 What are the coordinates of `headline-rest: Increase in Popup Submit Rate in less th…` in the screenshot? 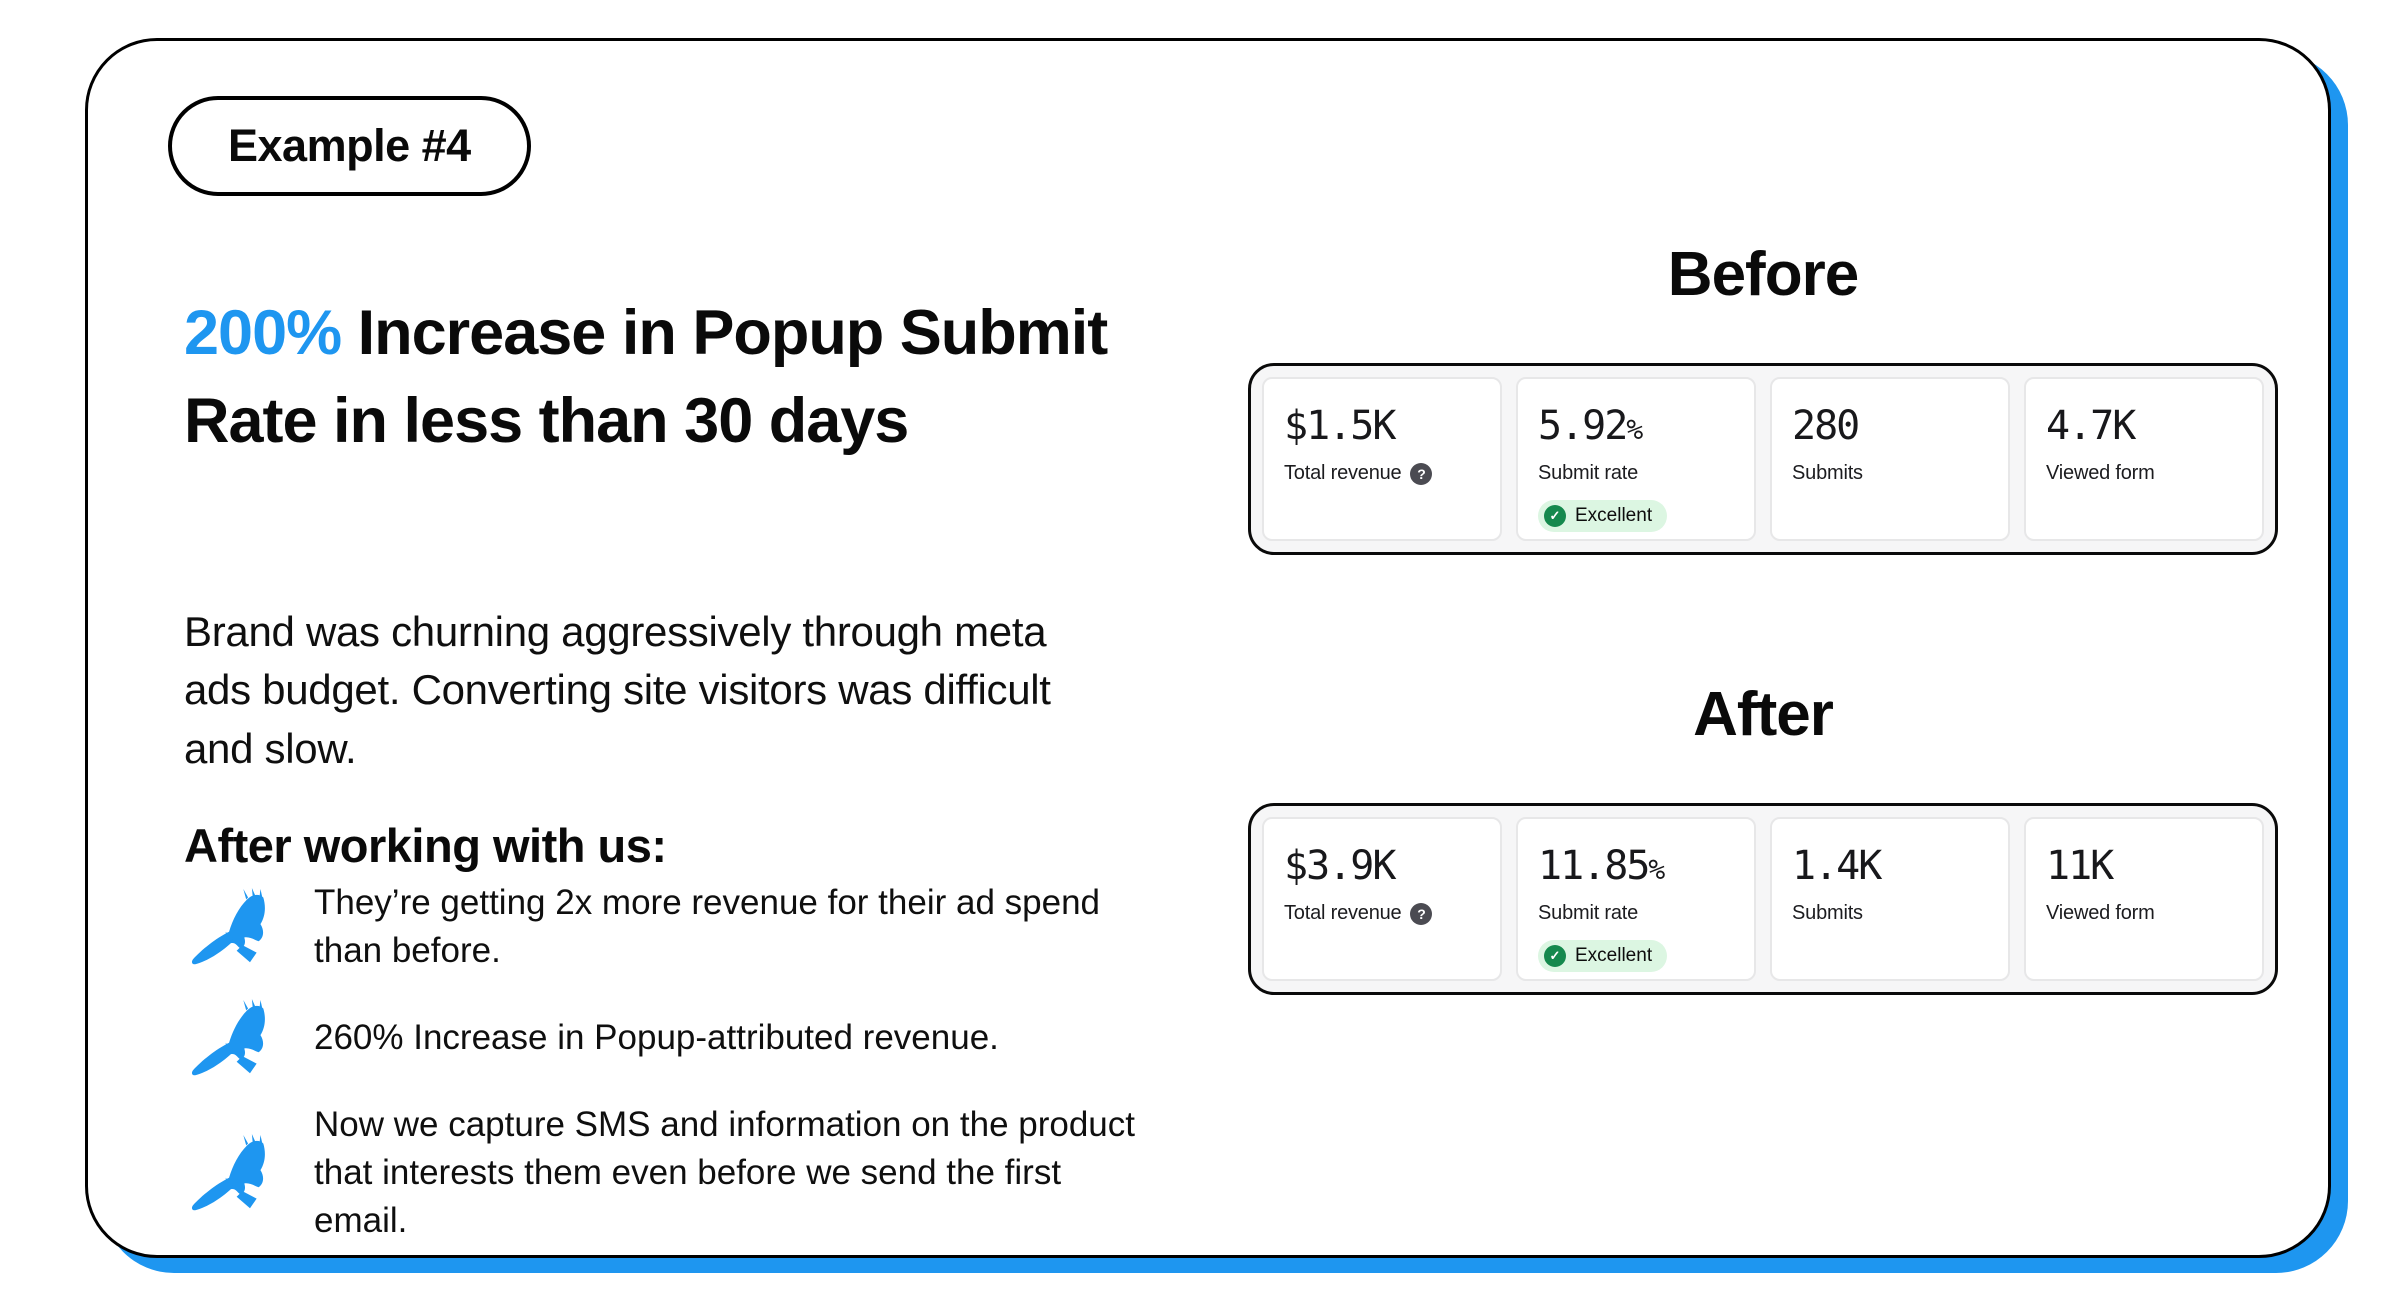 It's located at (646, 377).